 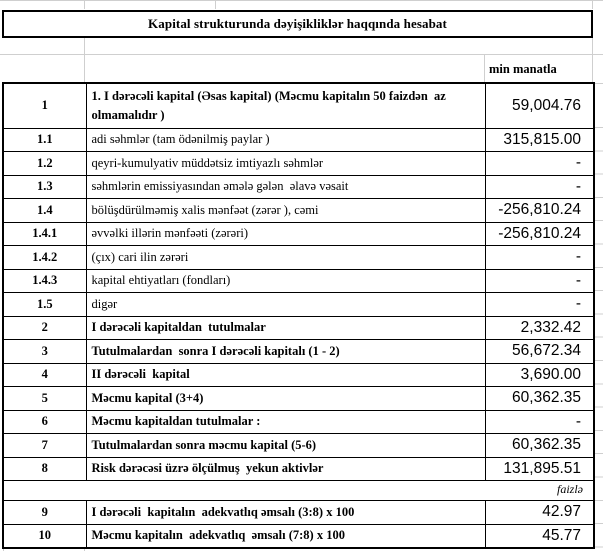 What do you see at coordinates (44, 468) in the screenshot?
I see `row-number-cell: 8` at bounding box center [44, 468].